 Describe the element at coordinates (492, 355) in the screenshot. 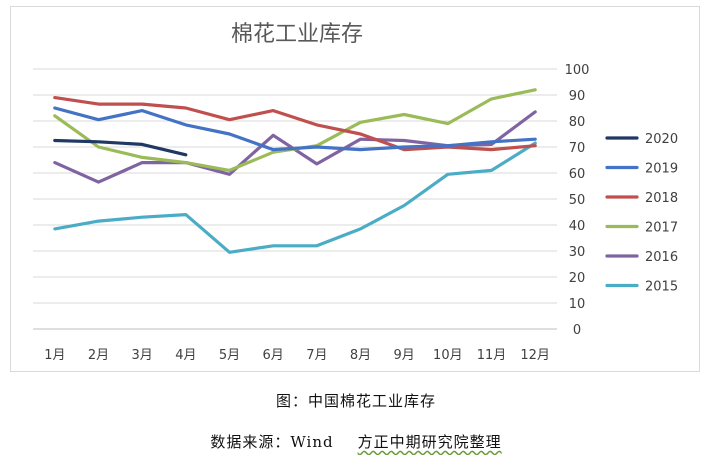

I see `x-tick-label: 11月` at that location.